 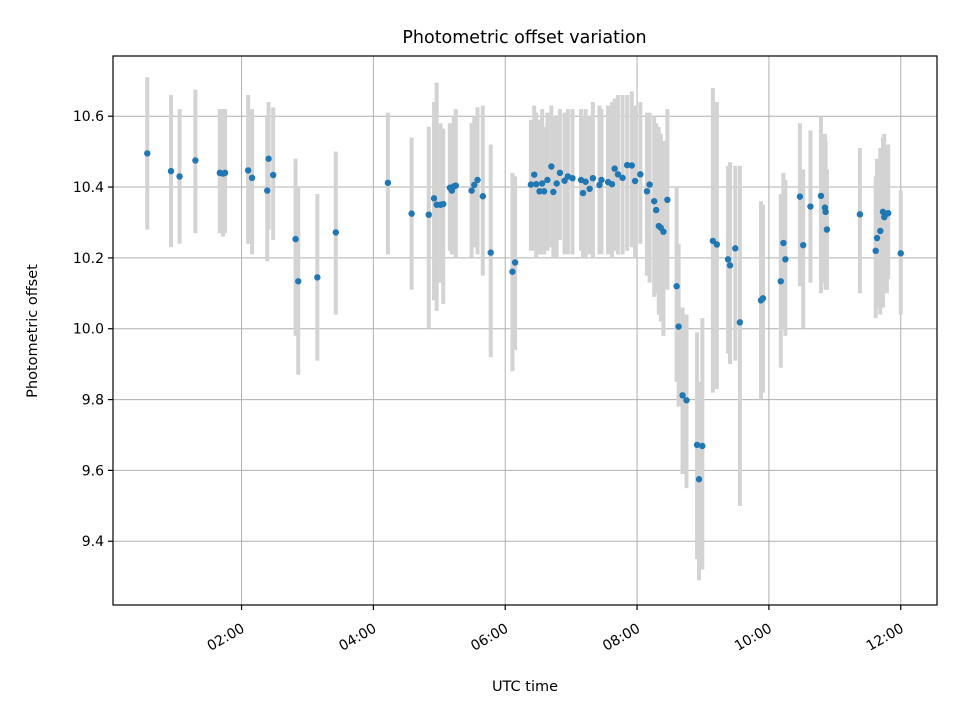 What do you see at coordinates (524, 38) in the screenshot?
I see `chart-title: Photometric offset variation` at bounding box center [524, 38].